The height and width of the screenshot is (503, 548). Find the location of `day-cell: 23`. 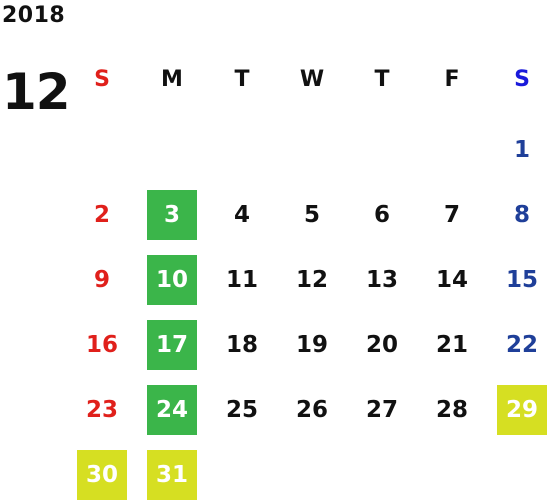

day-cell: 23 is located at coordinates (101, 410).